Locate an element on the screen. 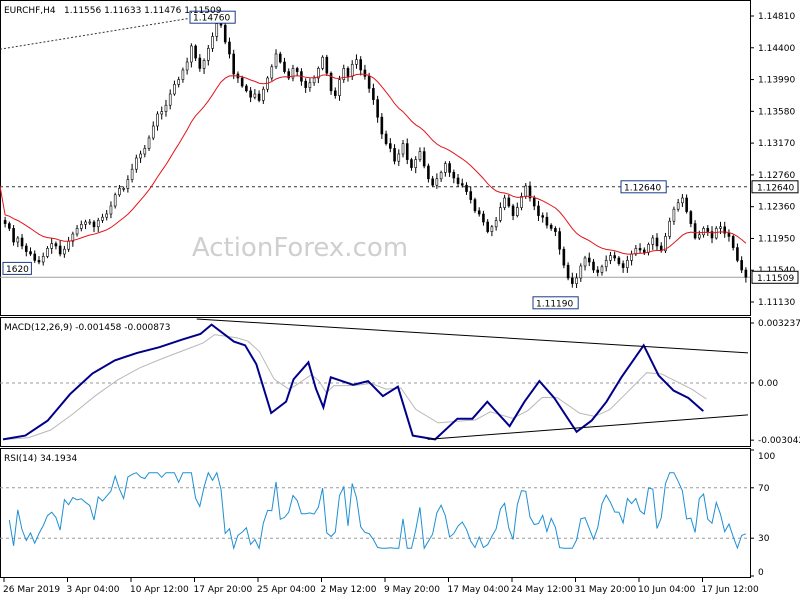  x-tick-label: 17 Jun 12:00 is located at coordinates (730, 590).